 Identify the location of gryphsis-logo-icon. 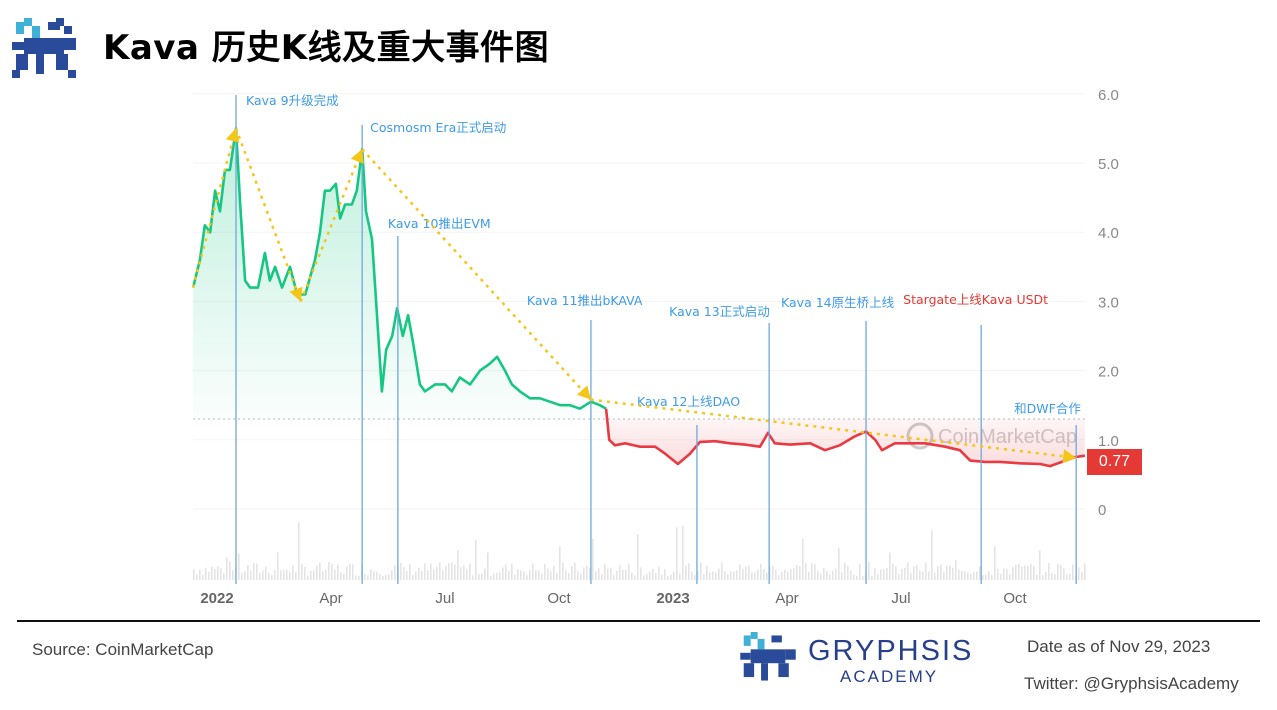
(44, 48).